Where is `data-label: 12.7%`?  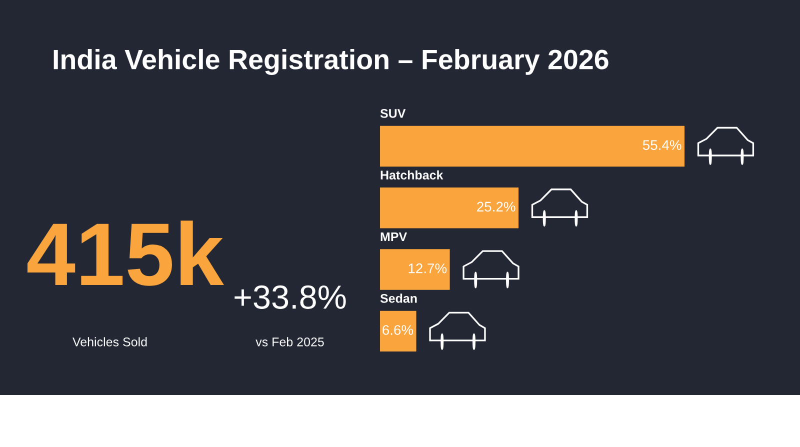
data-label: 12.7% is located at coordinates (427, 268).